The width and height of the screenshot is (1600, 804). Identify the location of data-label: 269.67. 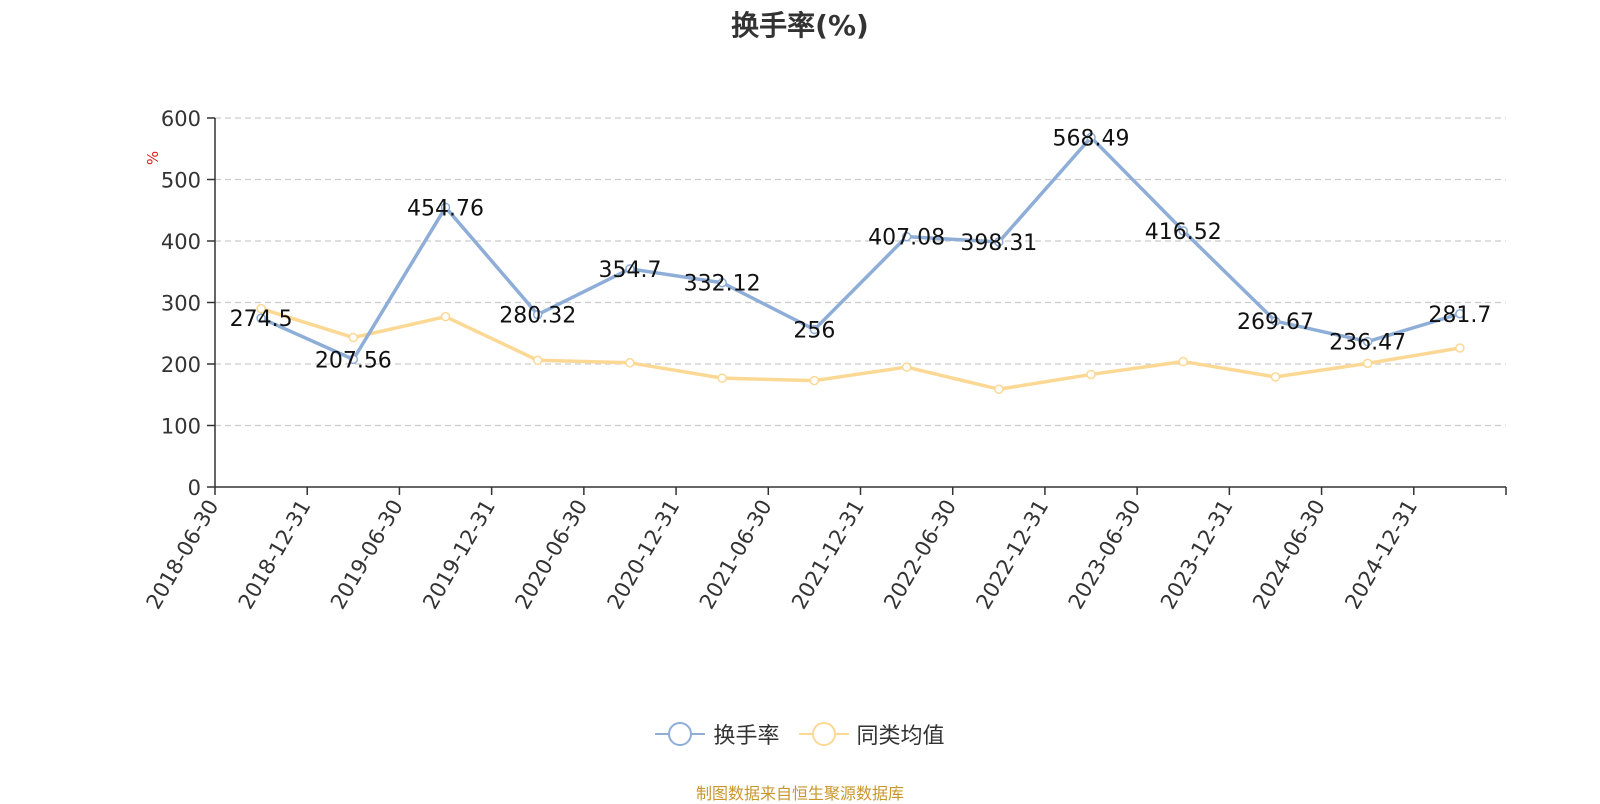
(1275, 322).